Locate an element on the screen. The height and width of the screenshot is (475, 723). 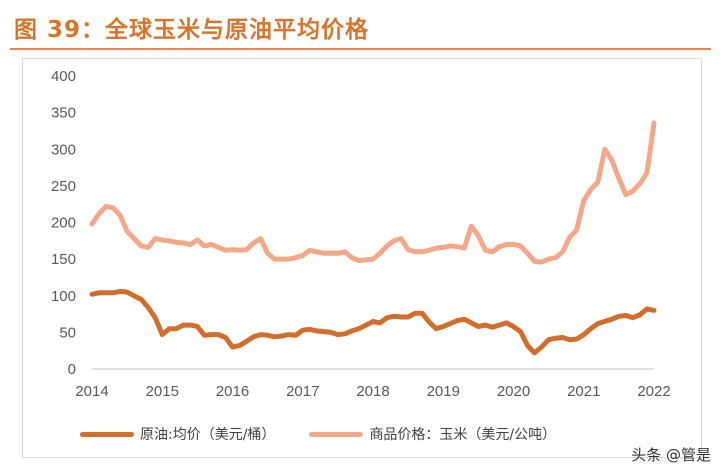
x-tick-label: 2021 is located at coordinates (583, 391).